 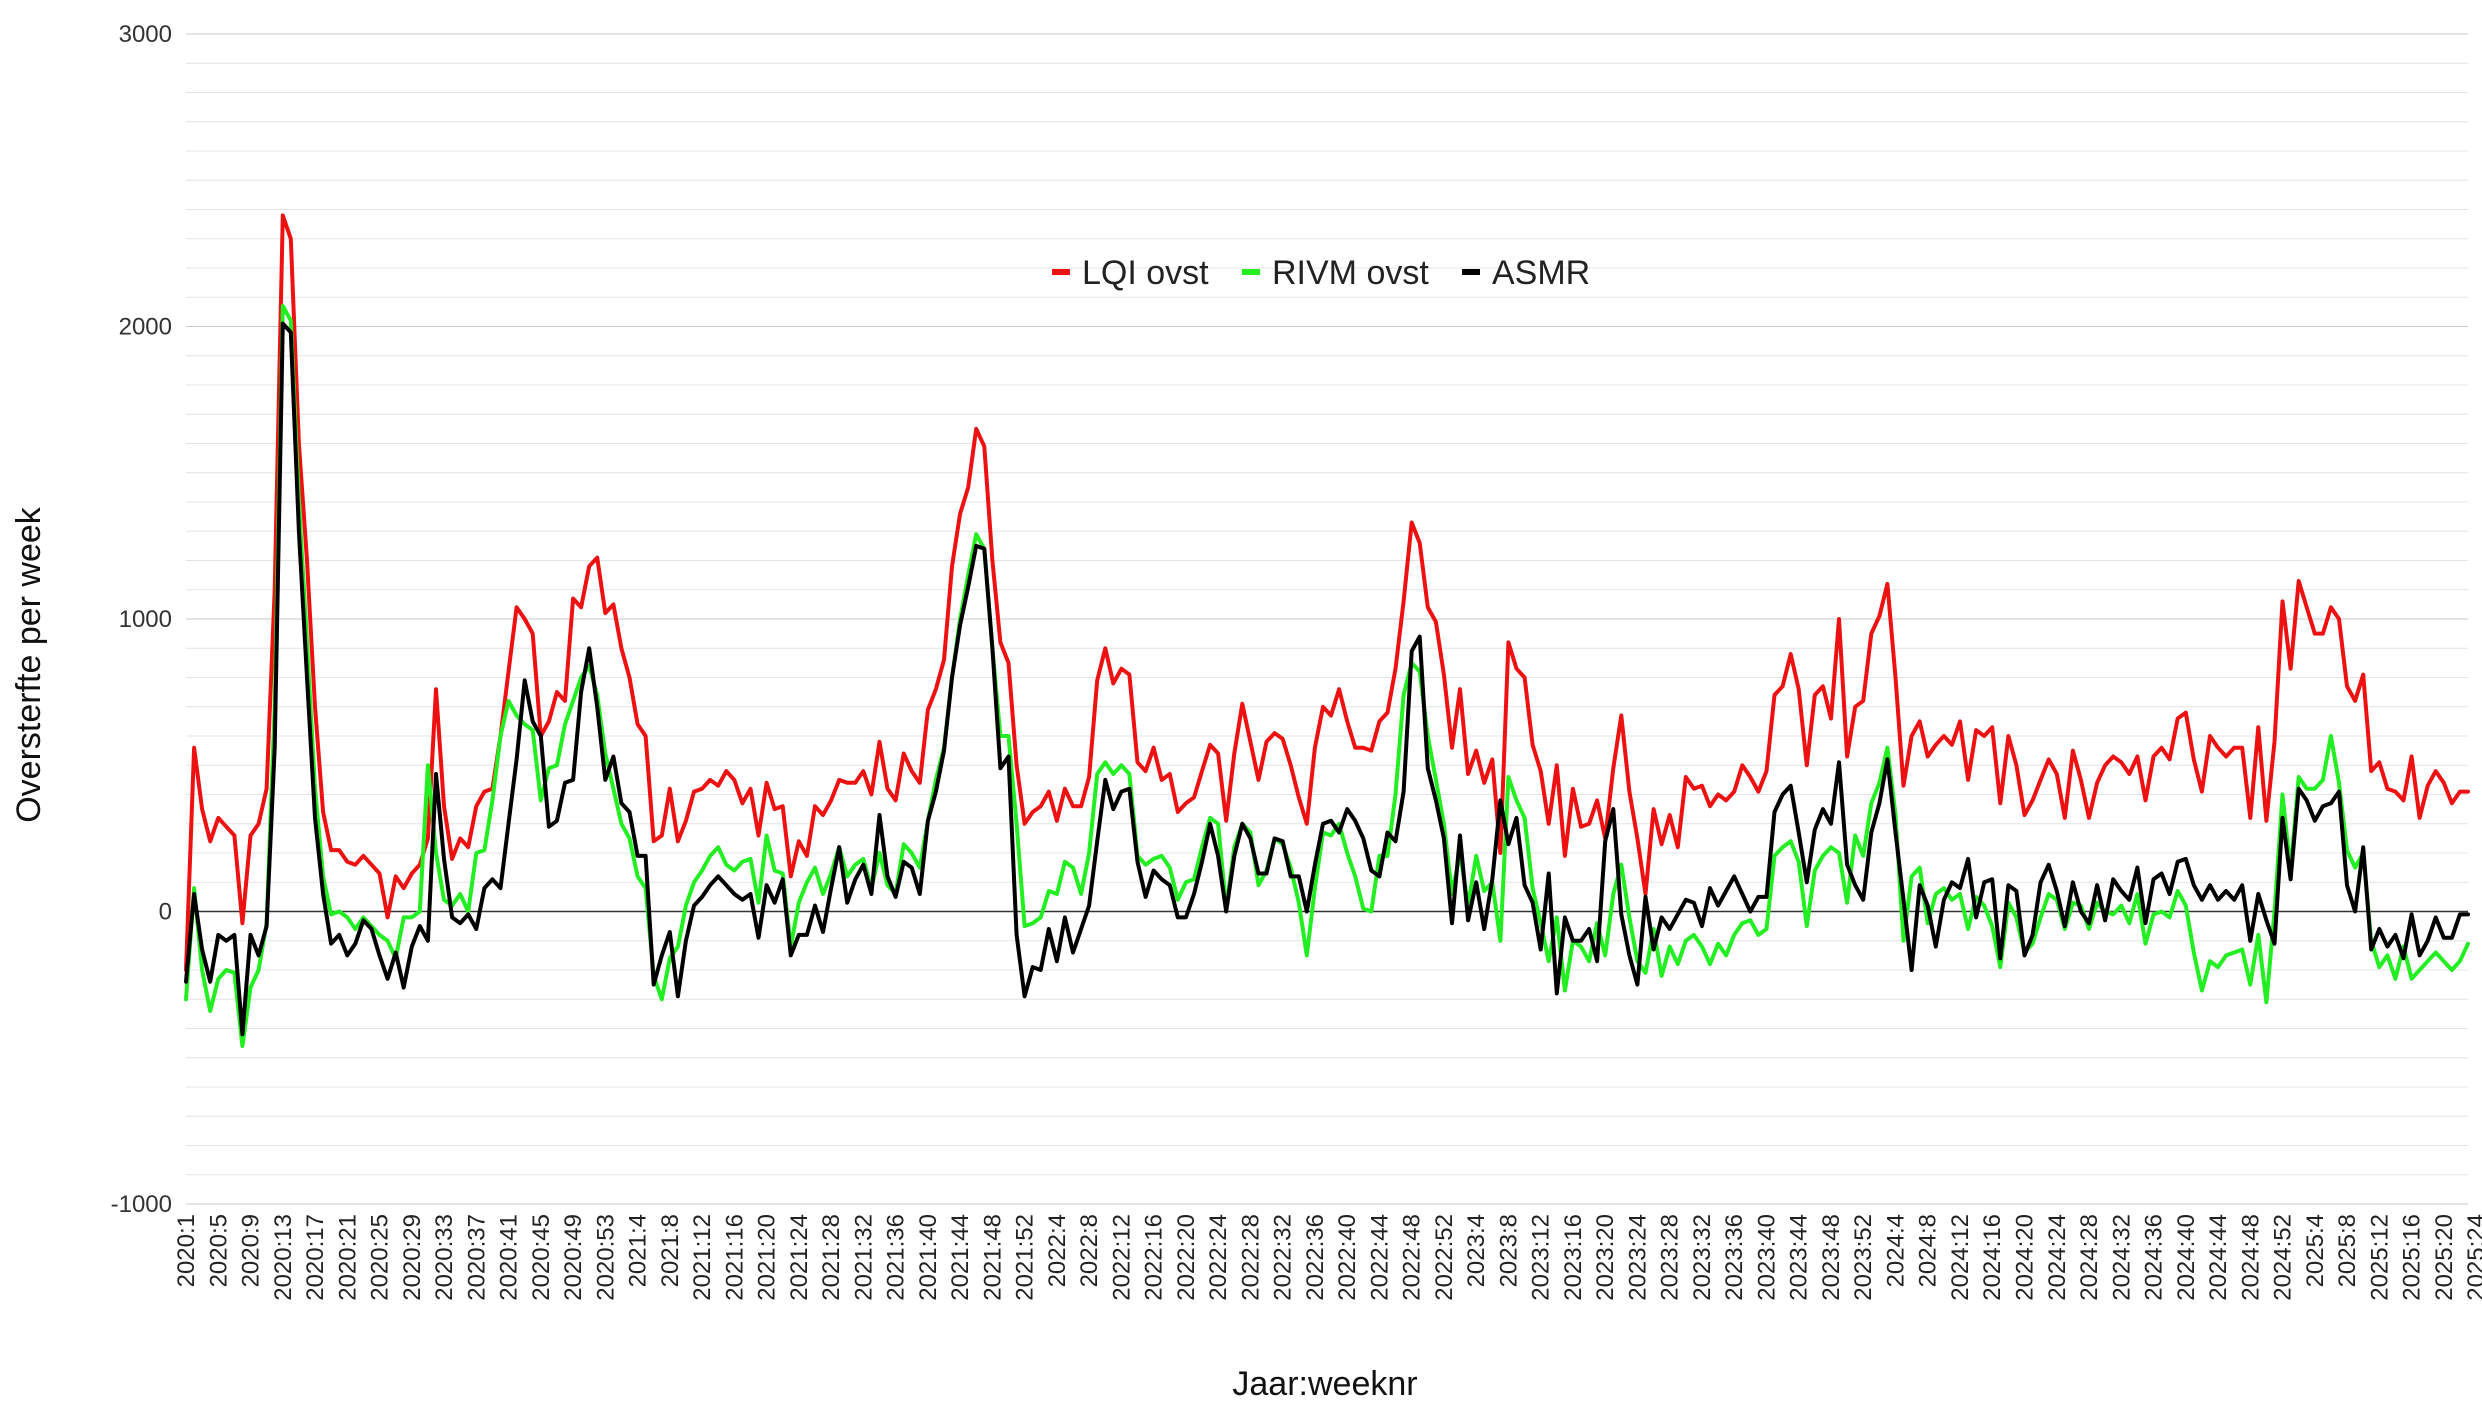 What do you see at coordinates (444, 1257) in the screenshot?
I see `x-tick-label: 2020:33` at bounding box center [444, 1257].